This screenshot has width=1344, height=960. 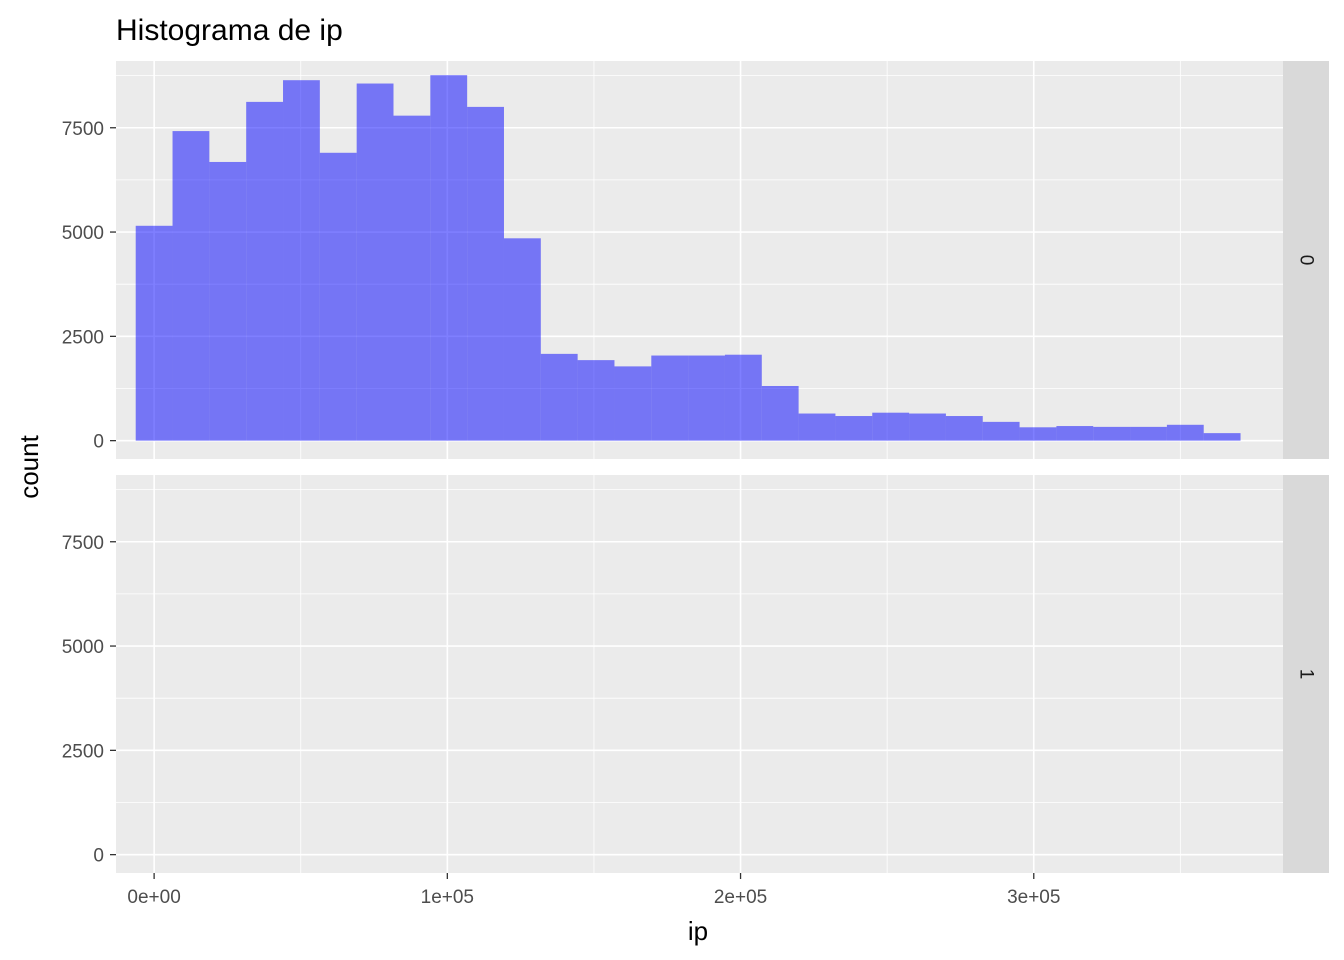 I want to click on facet-strip-label: 0, so click(x=1306, y=260).